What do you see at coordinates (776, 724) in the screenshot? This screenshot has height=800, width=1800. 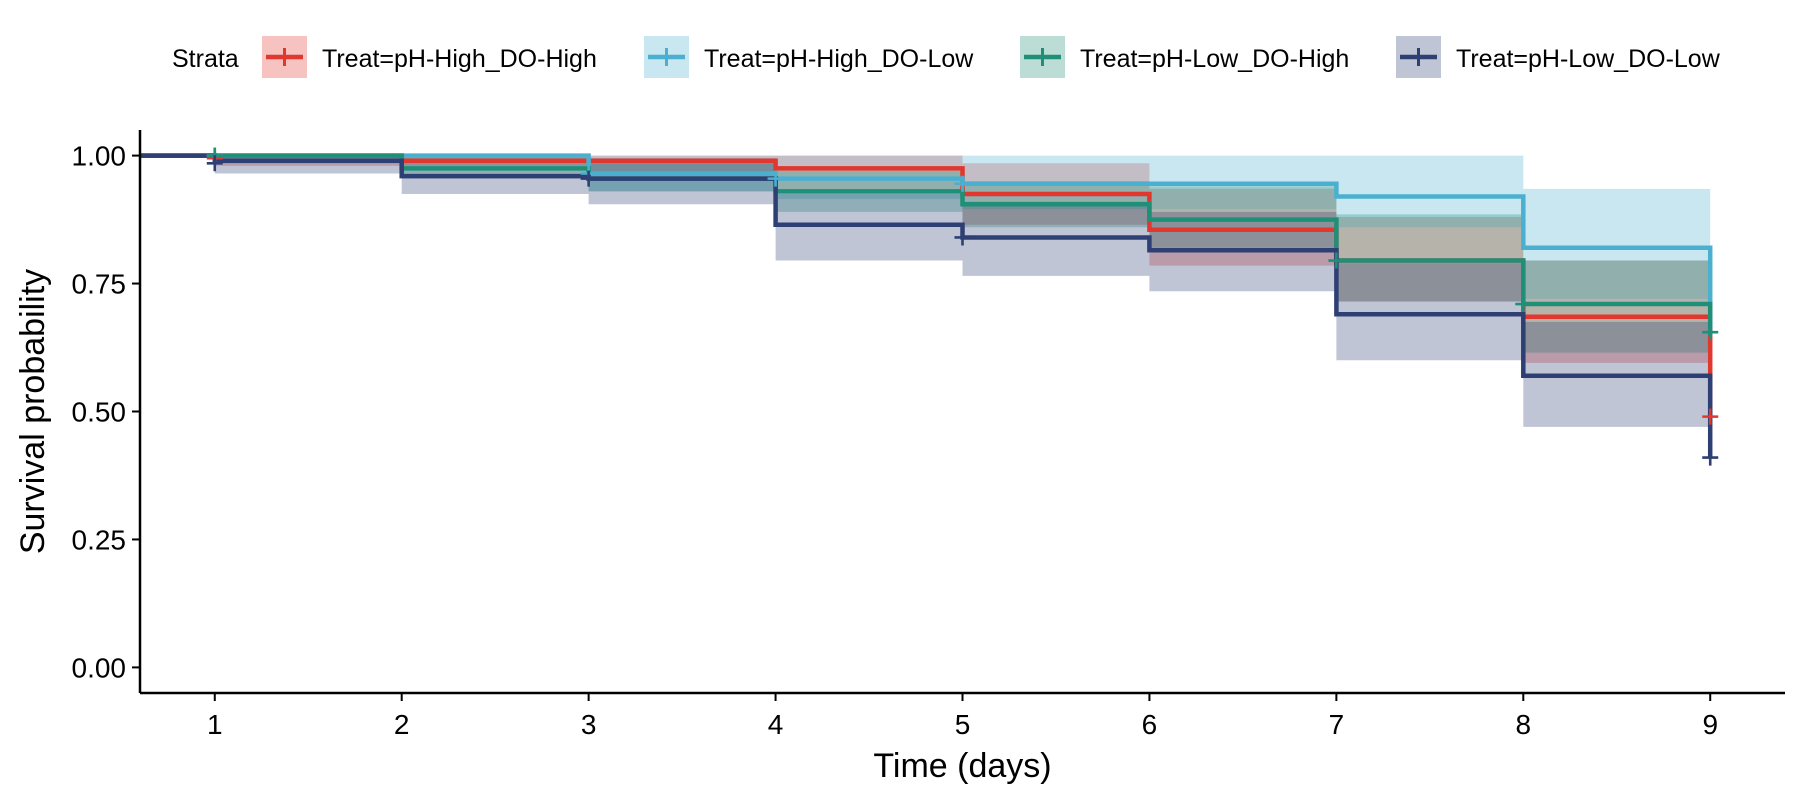 I see `x-tick-label-3: 4` at bounding box center [776, 724].